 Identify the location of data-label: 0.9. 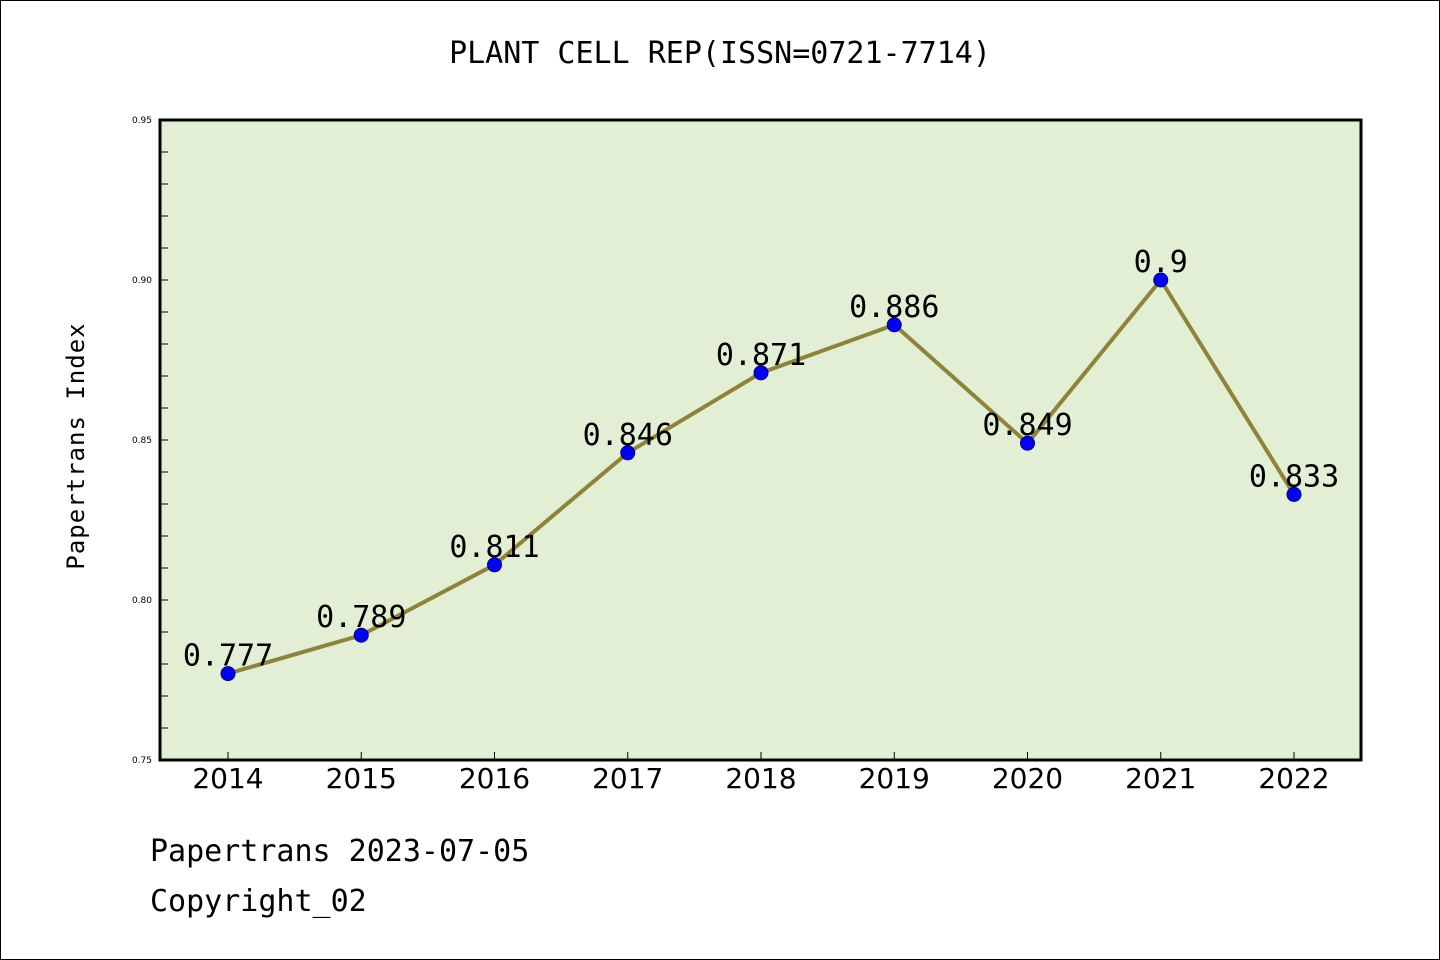
(1161, 262).